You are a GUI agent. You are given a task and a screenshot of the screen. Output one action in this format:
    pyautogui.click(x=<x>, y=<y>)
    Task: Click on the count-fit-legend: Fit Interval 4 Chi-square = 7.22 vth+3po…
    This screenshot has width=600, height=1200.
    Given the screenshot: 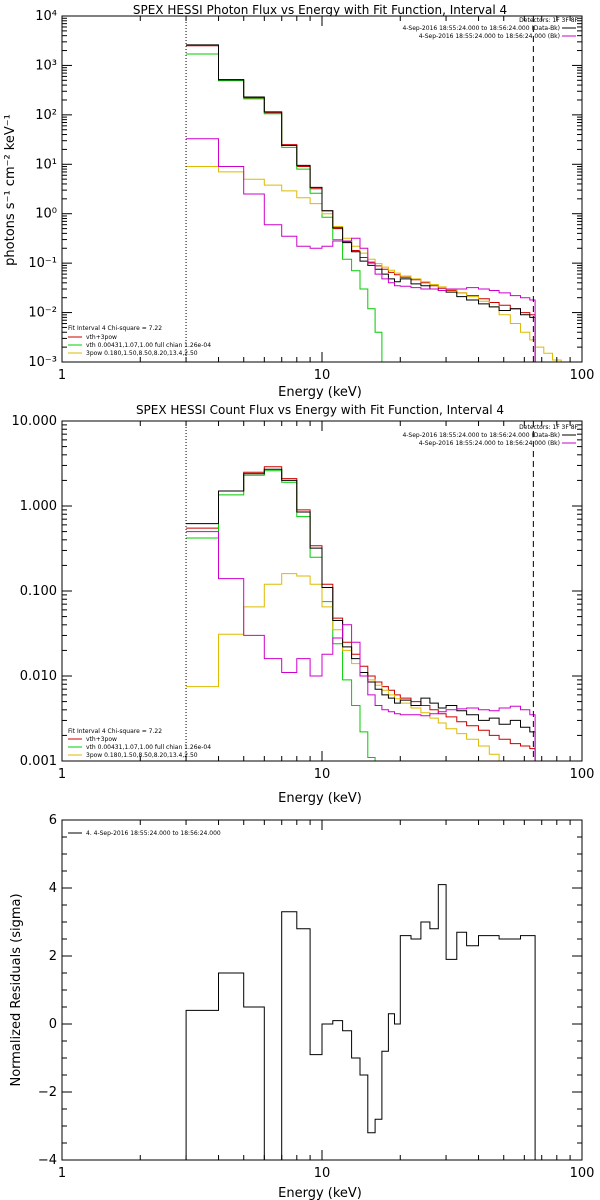 What is the action you would take?
    pyautogui.click(x=139, y=743)
    